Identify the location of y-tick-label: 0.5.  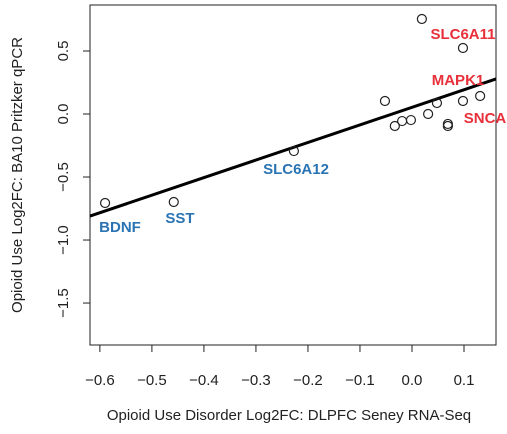
(63, 51).